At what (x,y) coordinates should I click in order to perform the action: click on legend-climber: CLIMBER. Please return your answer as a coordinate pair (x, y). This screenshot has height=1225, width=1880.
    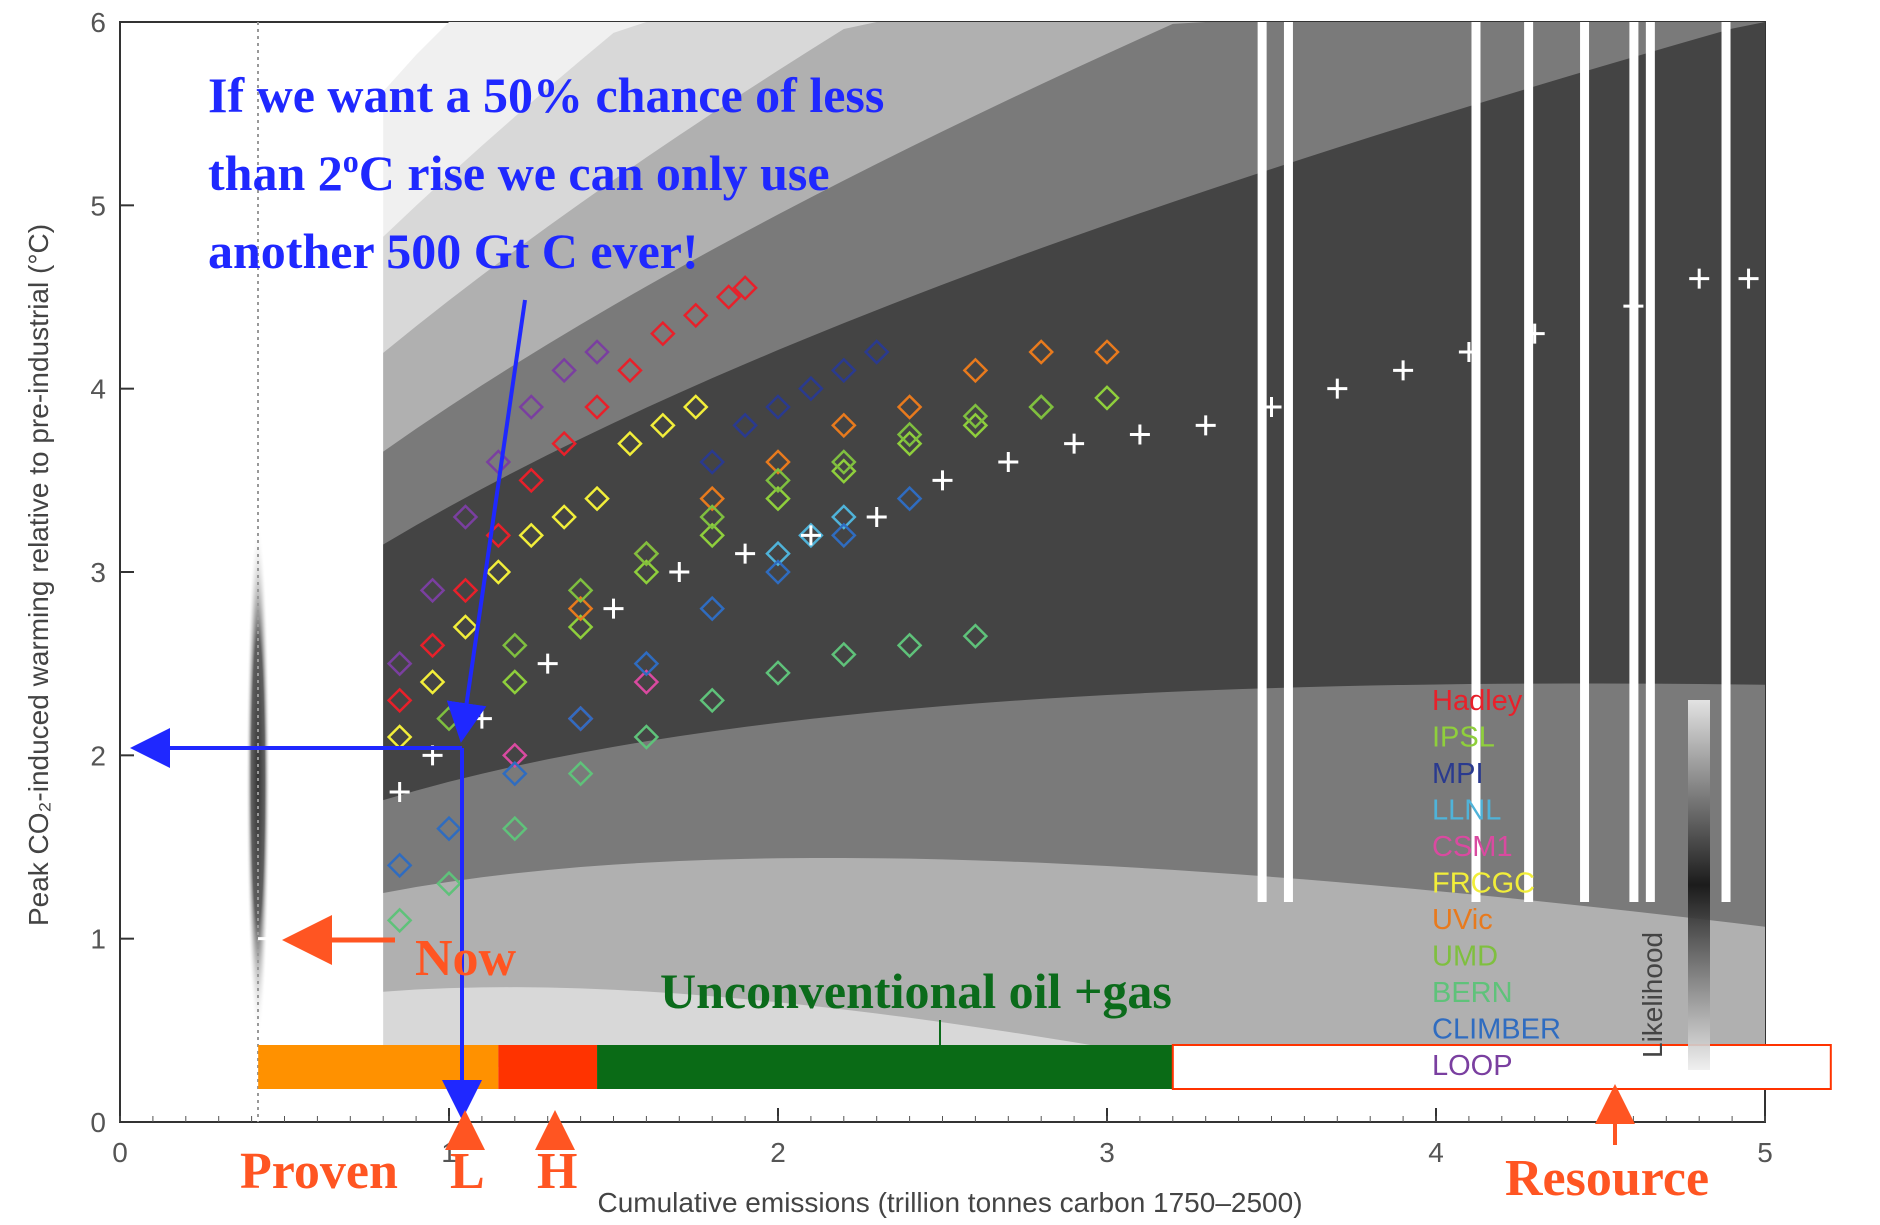
    Looking at the image, I should click on (1496, 1030).